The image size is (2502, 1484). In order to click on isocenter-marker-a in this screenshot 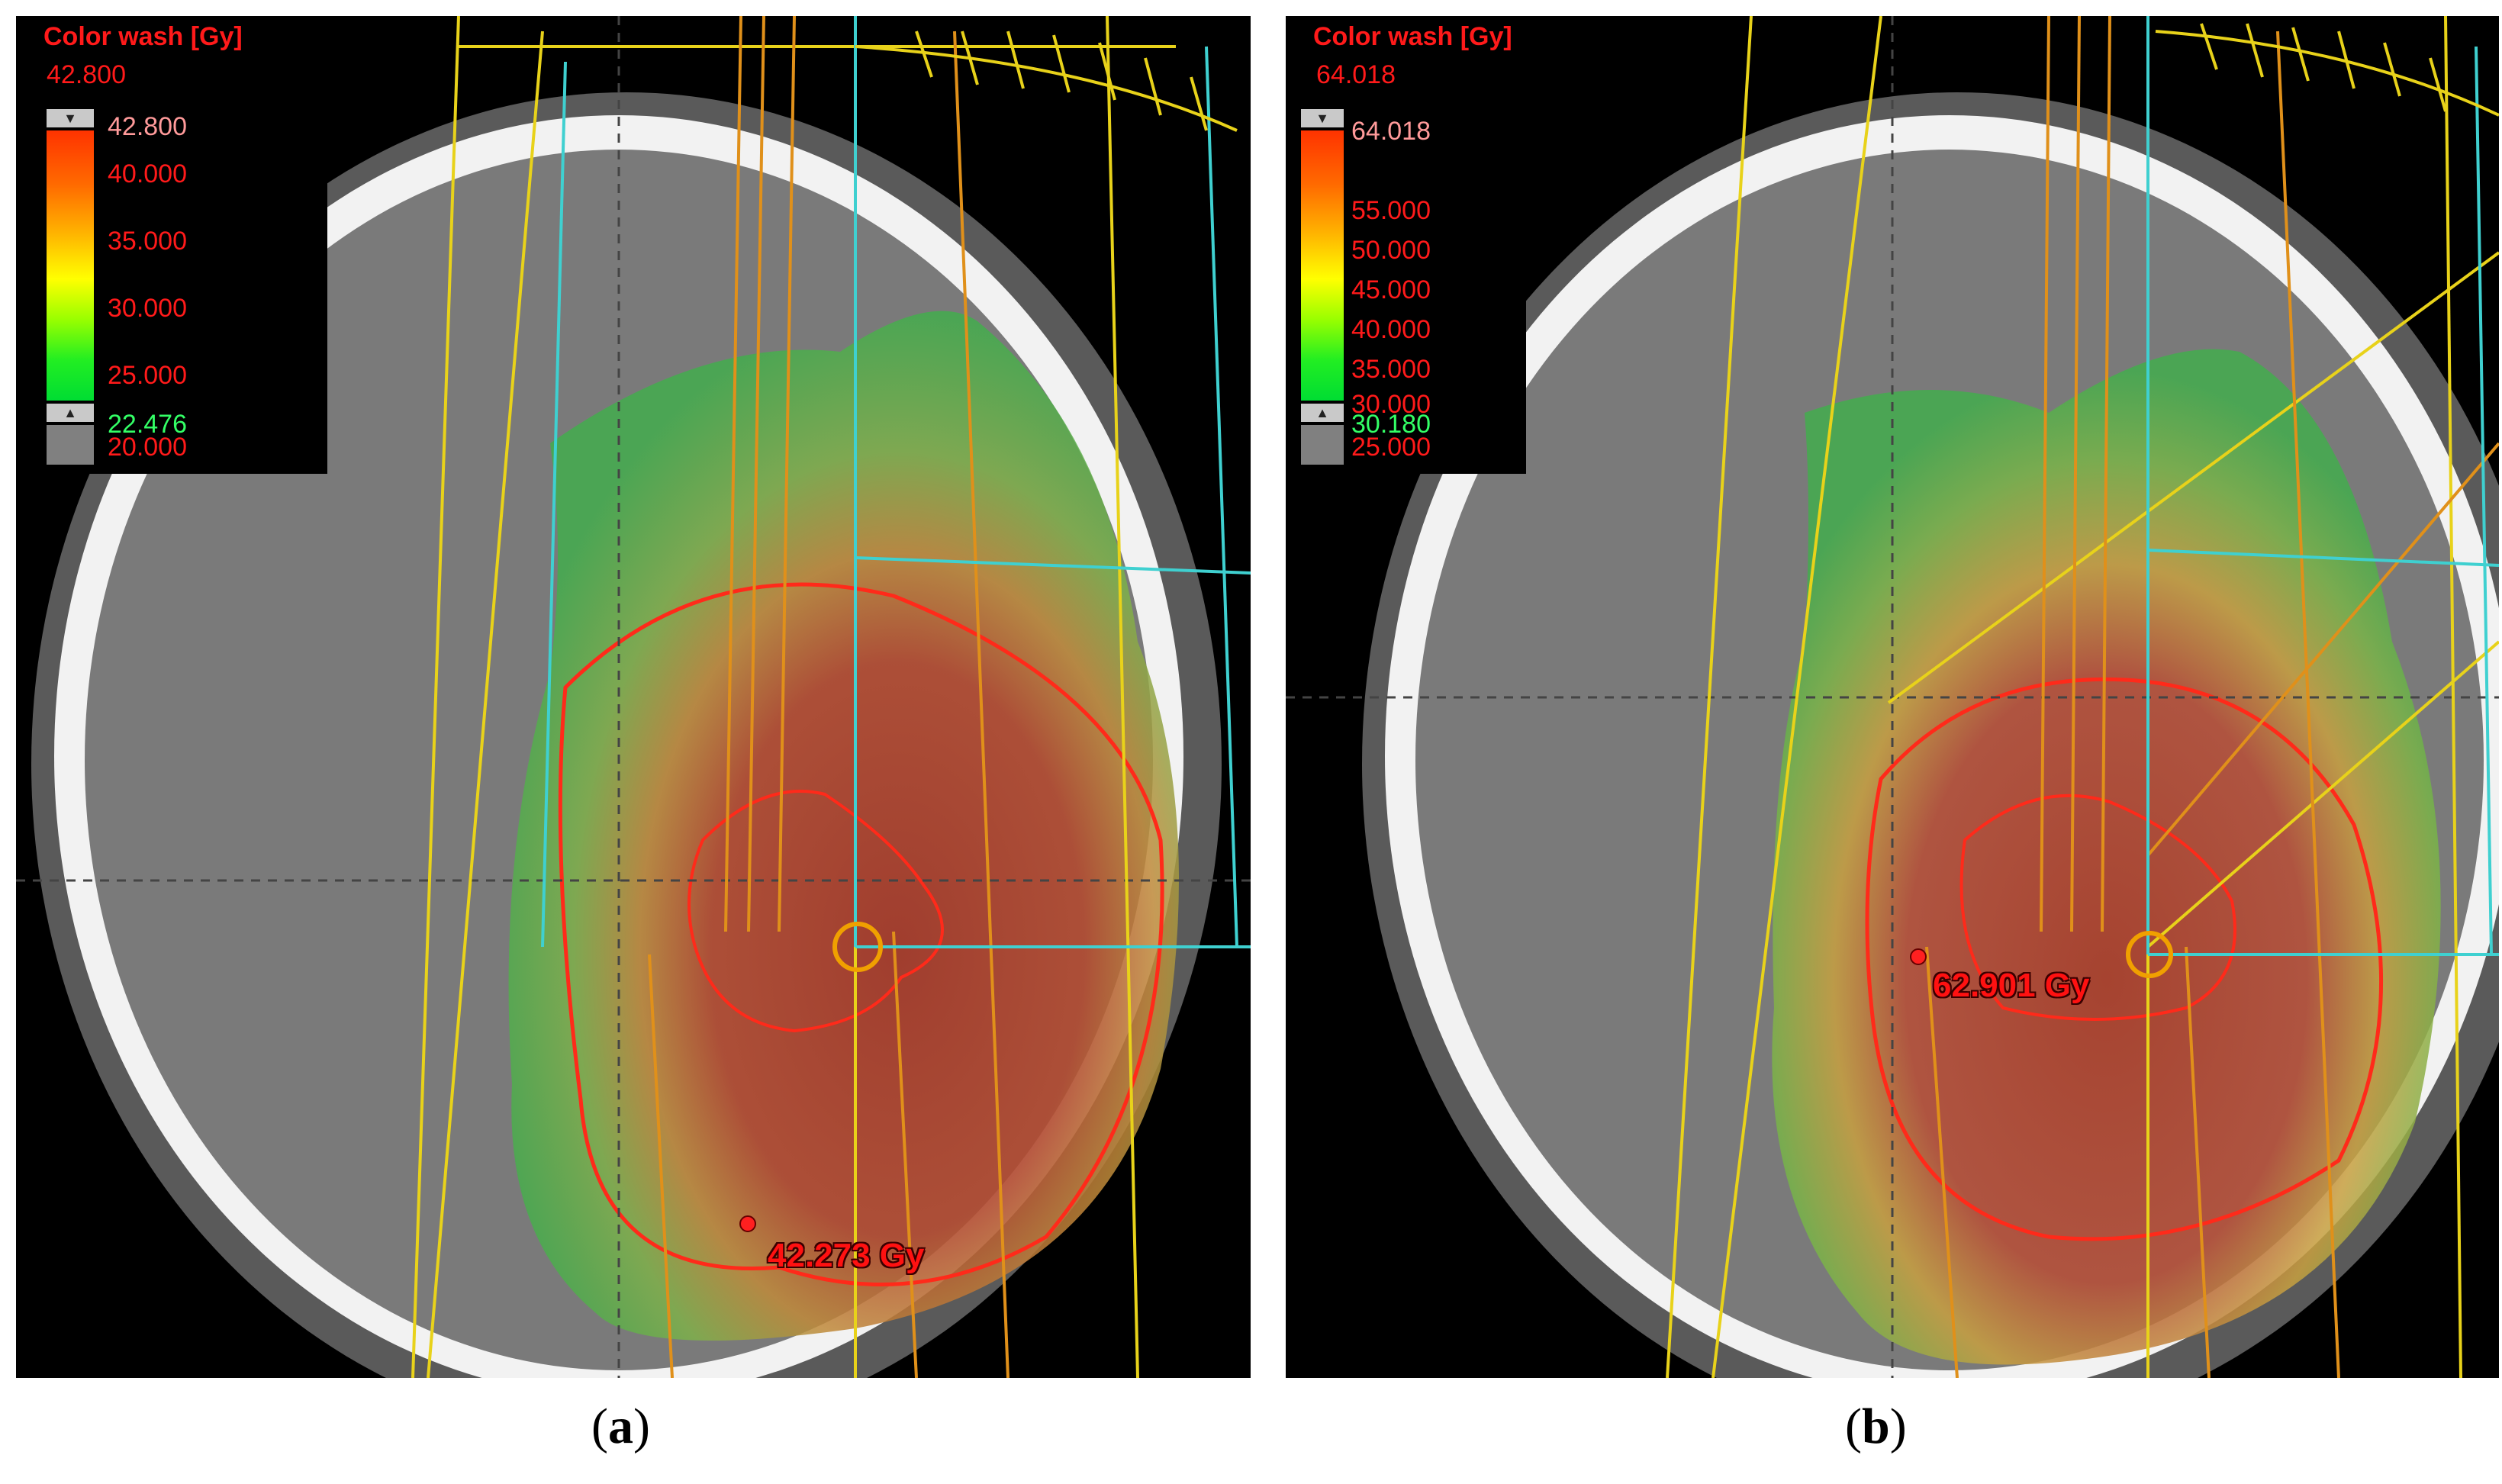, I will do `click(857, 947)`.